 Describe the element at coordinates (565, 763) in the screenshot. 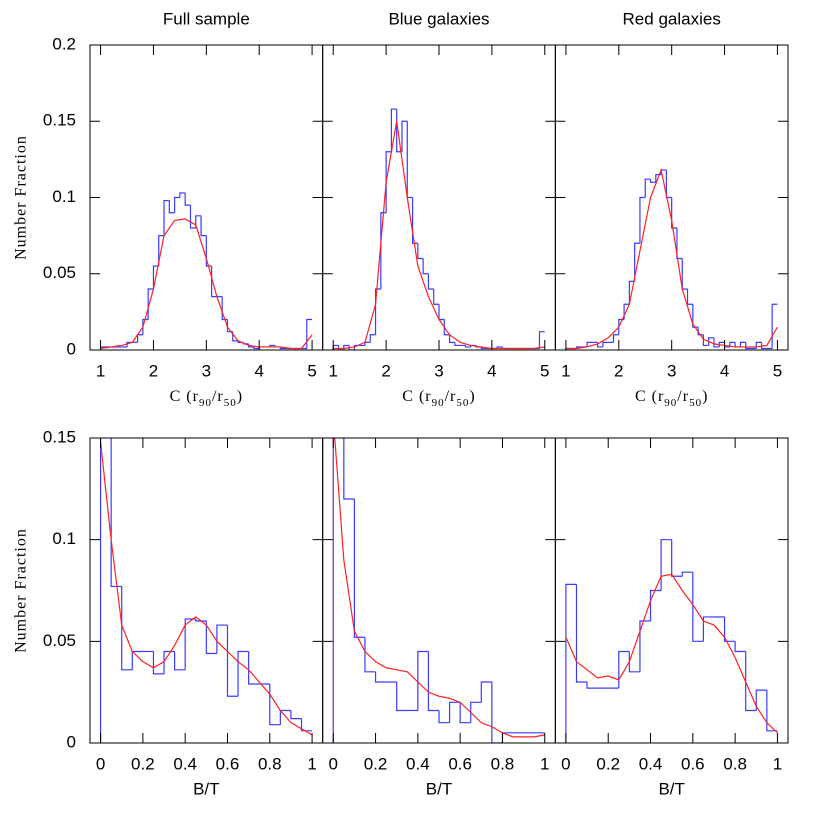

I see `x-tick-label: 0` at that location.